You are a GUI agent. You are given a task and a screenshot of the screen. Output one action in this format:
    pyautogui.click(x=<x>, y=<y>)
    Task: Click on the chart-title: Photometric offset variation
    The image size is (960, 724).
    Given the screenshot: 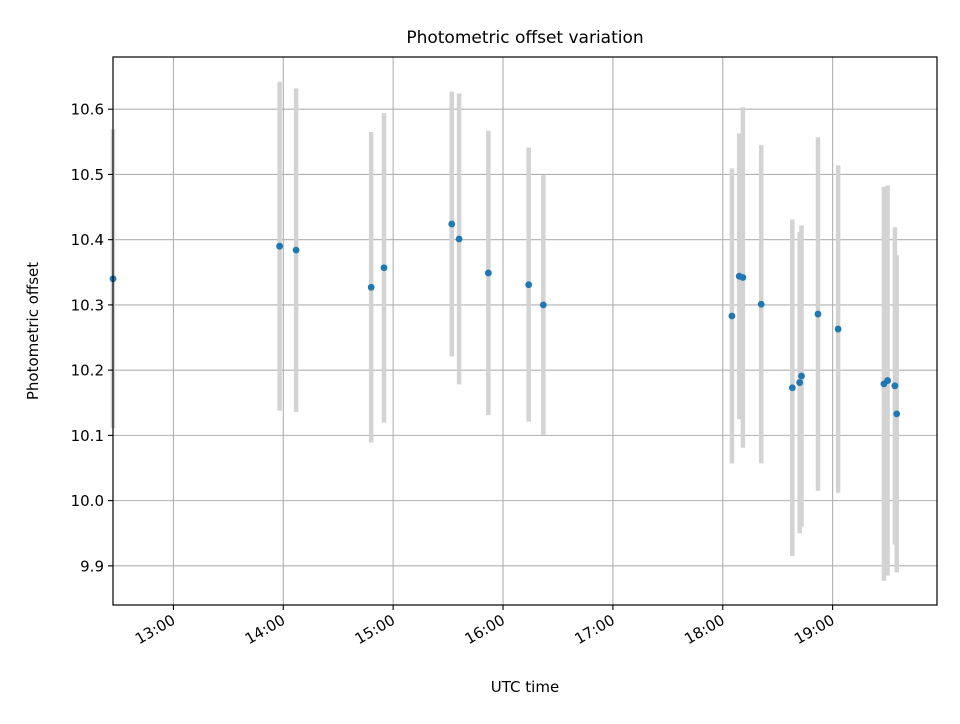 What is the action you would take?
    pyautogui.click(x=524, y=38)
    